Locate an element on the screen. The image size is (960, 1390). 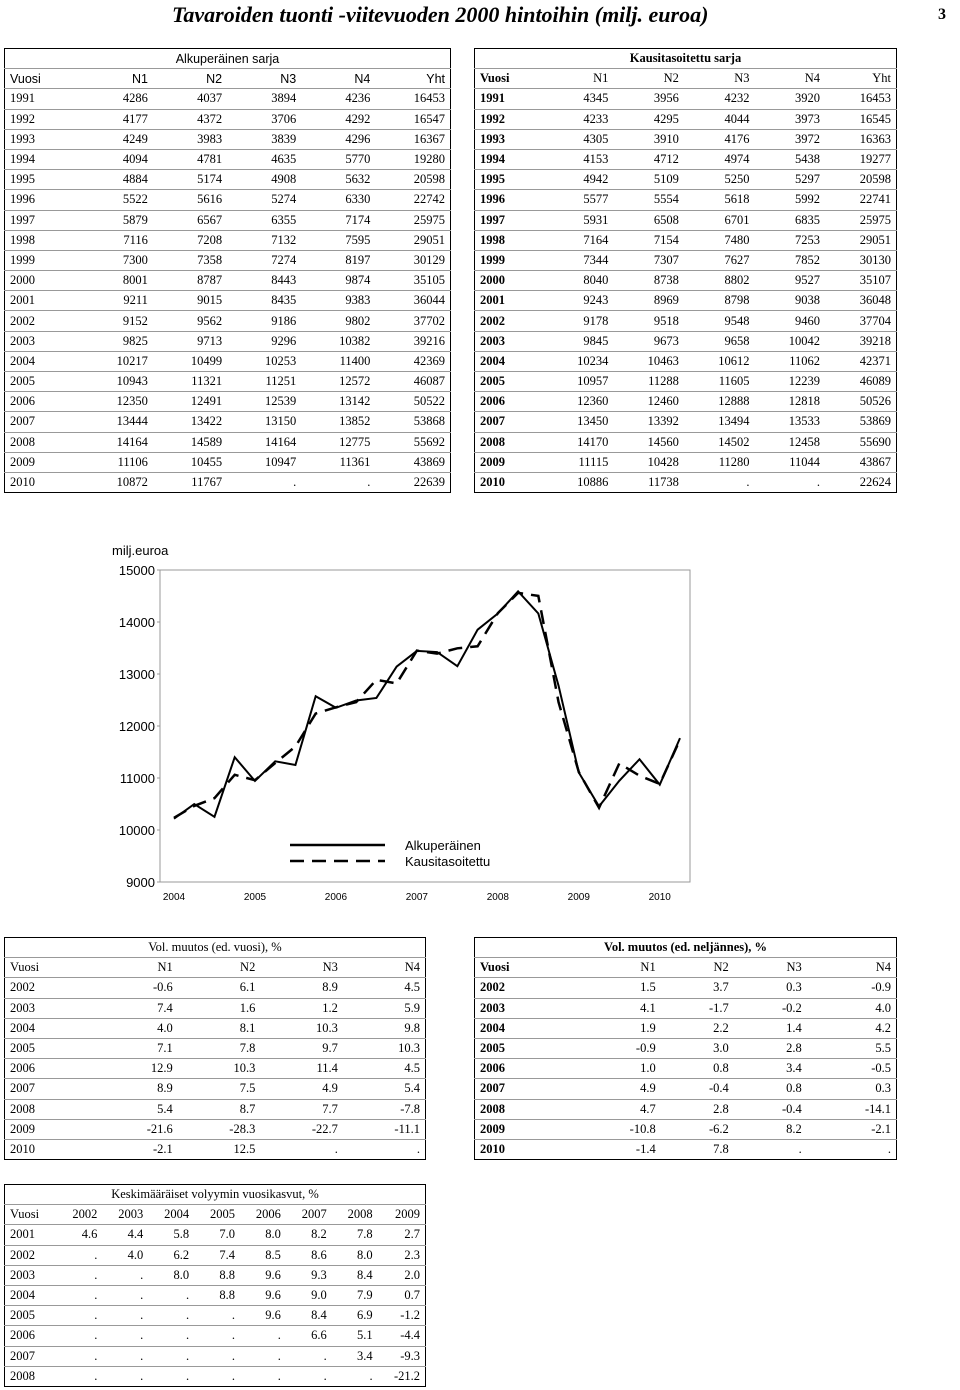
table-cell: 13392 is located at coordinates (648, 422).